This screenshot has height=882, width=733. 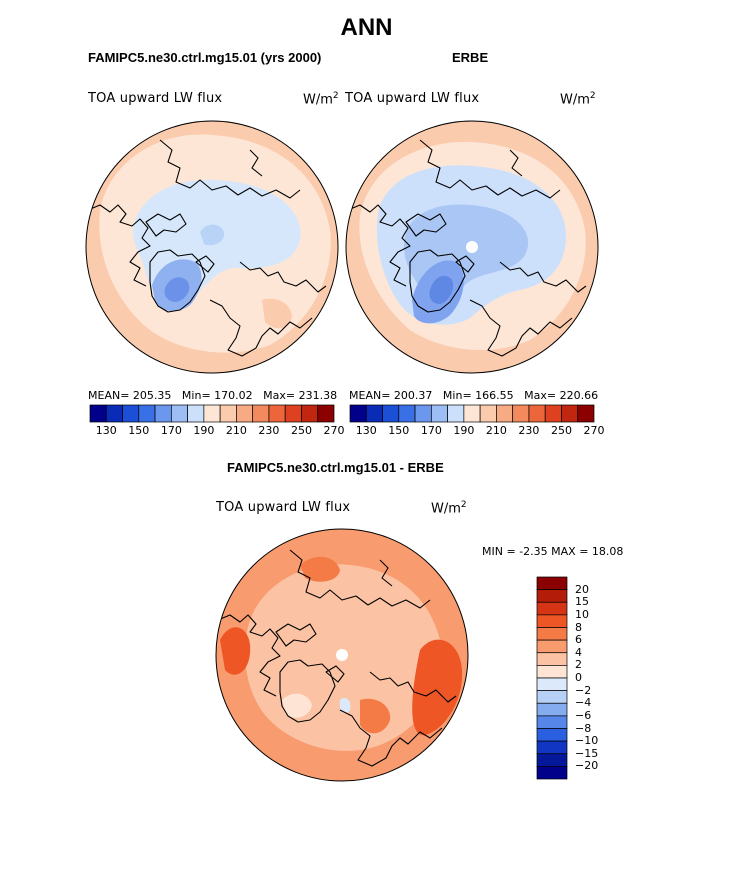 What do you see at coordinates (553, 551) in the screenshot?
I see `diff-stats: MIN = -2.35 MAX = 18.08` at bounding box center [553, 551].